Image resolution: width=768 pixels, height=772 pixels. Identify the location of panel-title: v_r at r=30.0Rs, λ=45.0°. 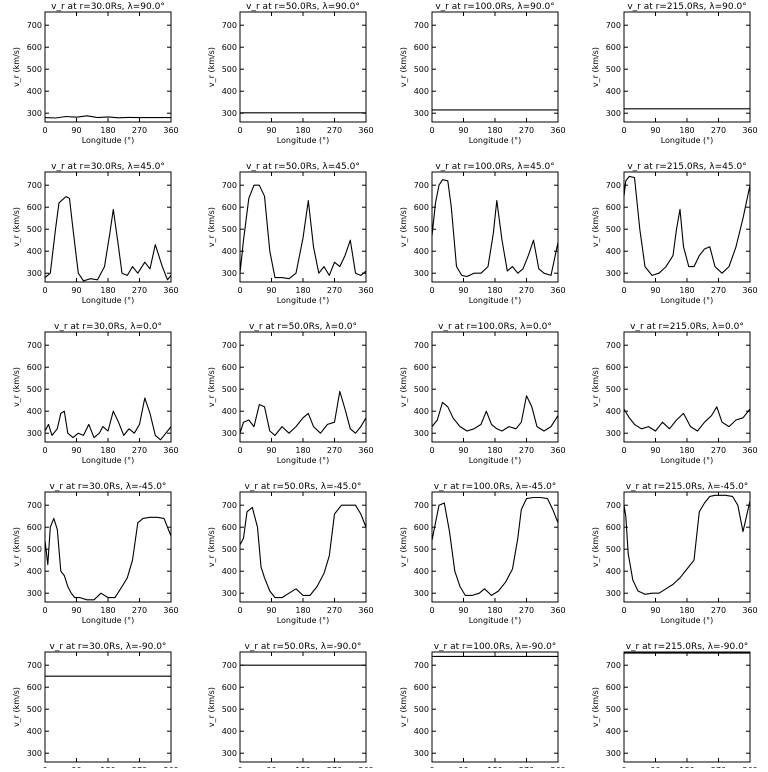
(108, 167).